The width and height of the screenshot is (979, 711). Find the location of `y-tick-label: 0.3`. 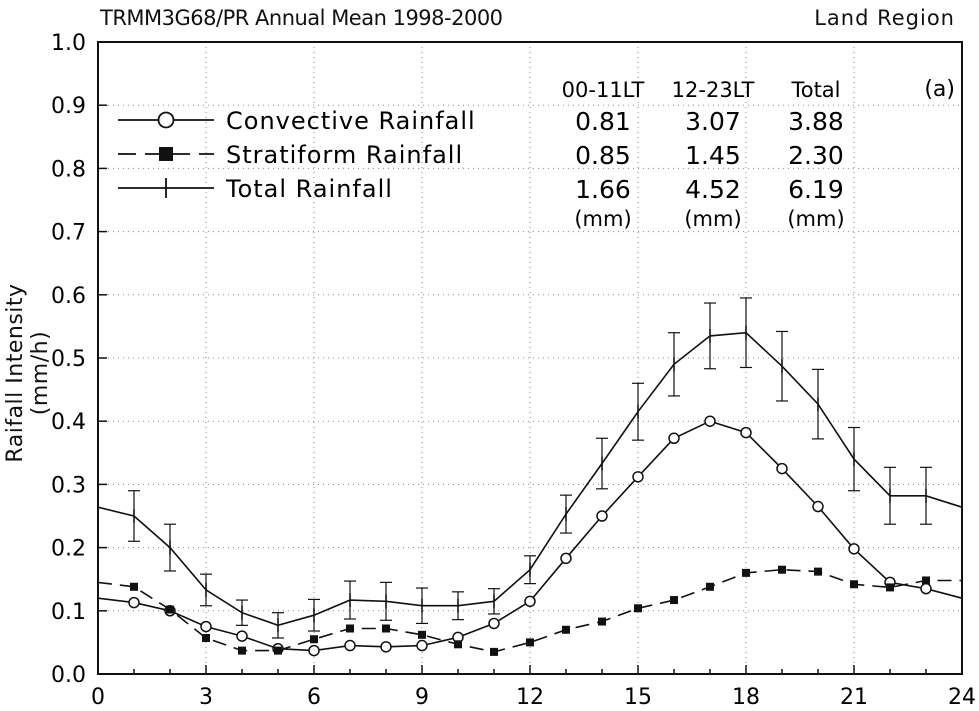

y-tick-label: 0.3 is located at coordinates (68, 485).